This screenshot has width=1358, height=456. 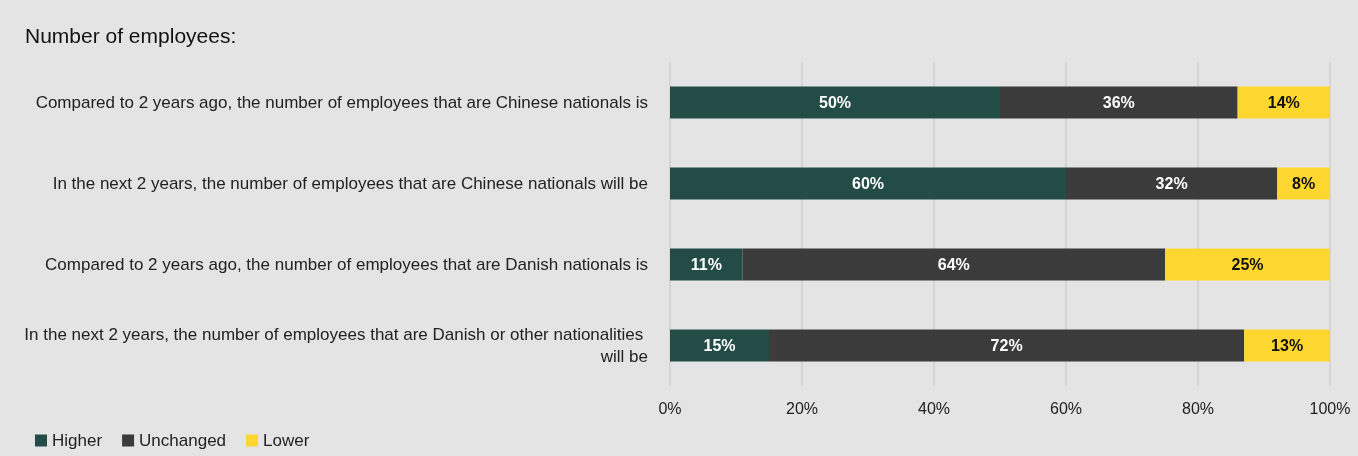 What do you see at coordinates (350, 183) in the screenshot?
I see `y-tick-label: In the next 2 years, the number of employees that are Chinese nationals will be` at bounding box center [350, 183].